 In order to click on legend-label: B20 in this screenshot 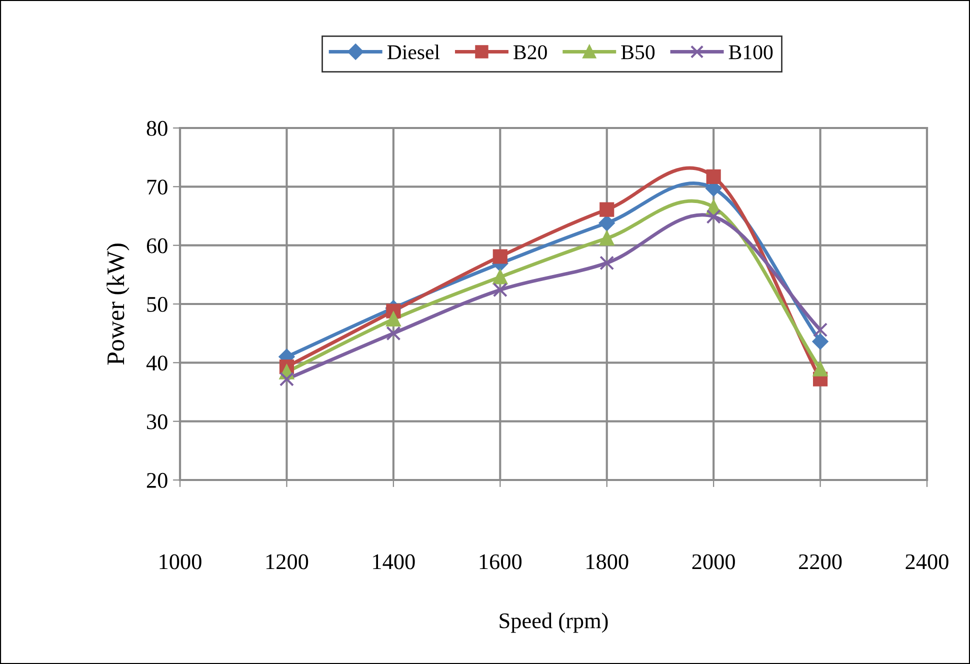, I will do `click(530, 52)`.